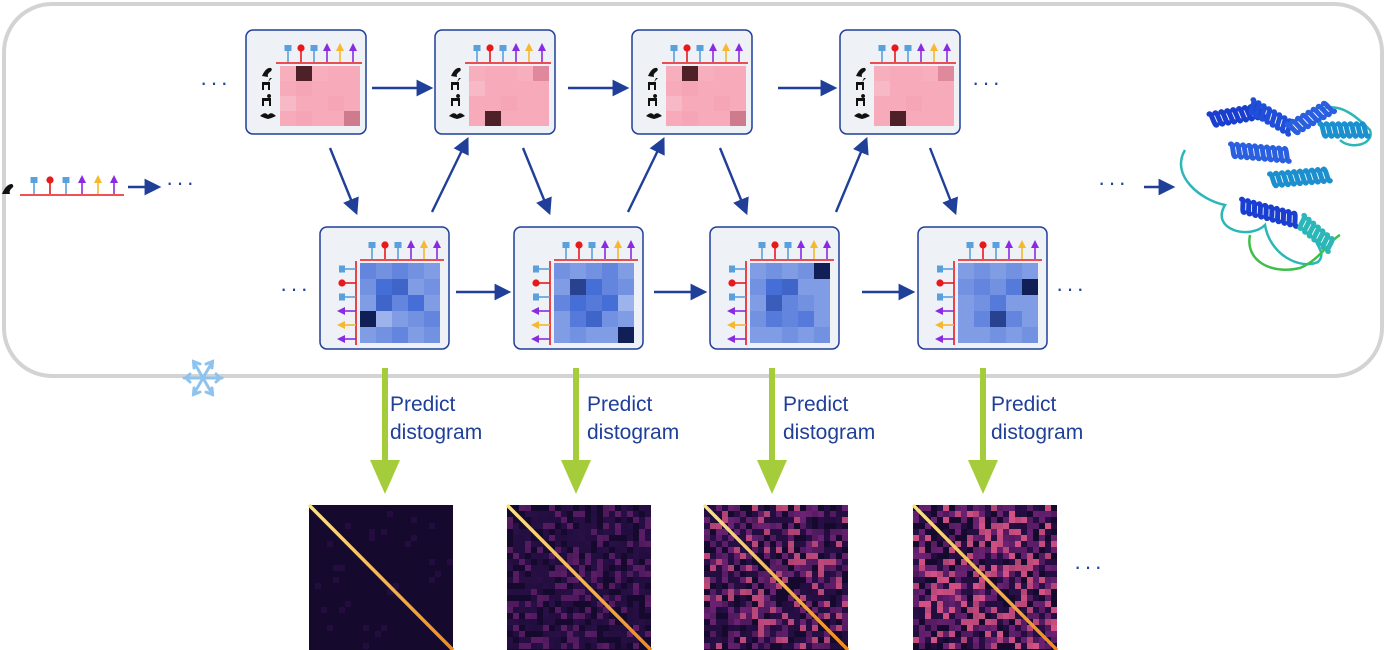 The image size is (1384, 650). I want to click on predict-label-4: Predict distogram, so click(1037, 418).